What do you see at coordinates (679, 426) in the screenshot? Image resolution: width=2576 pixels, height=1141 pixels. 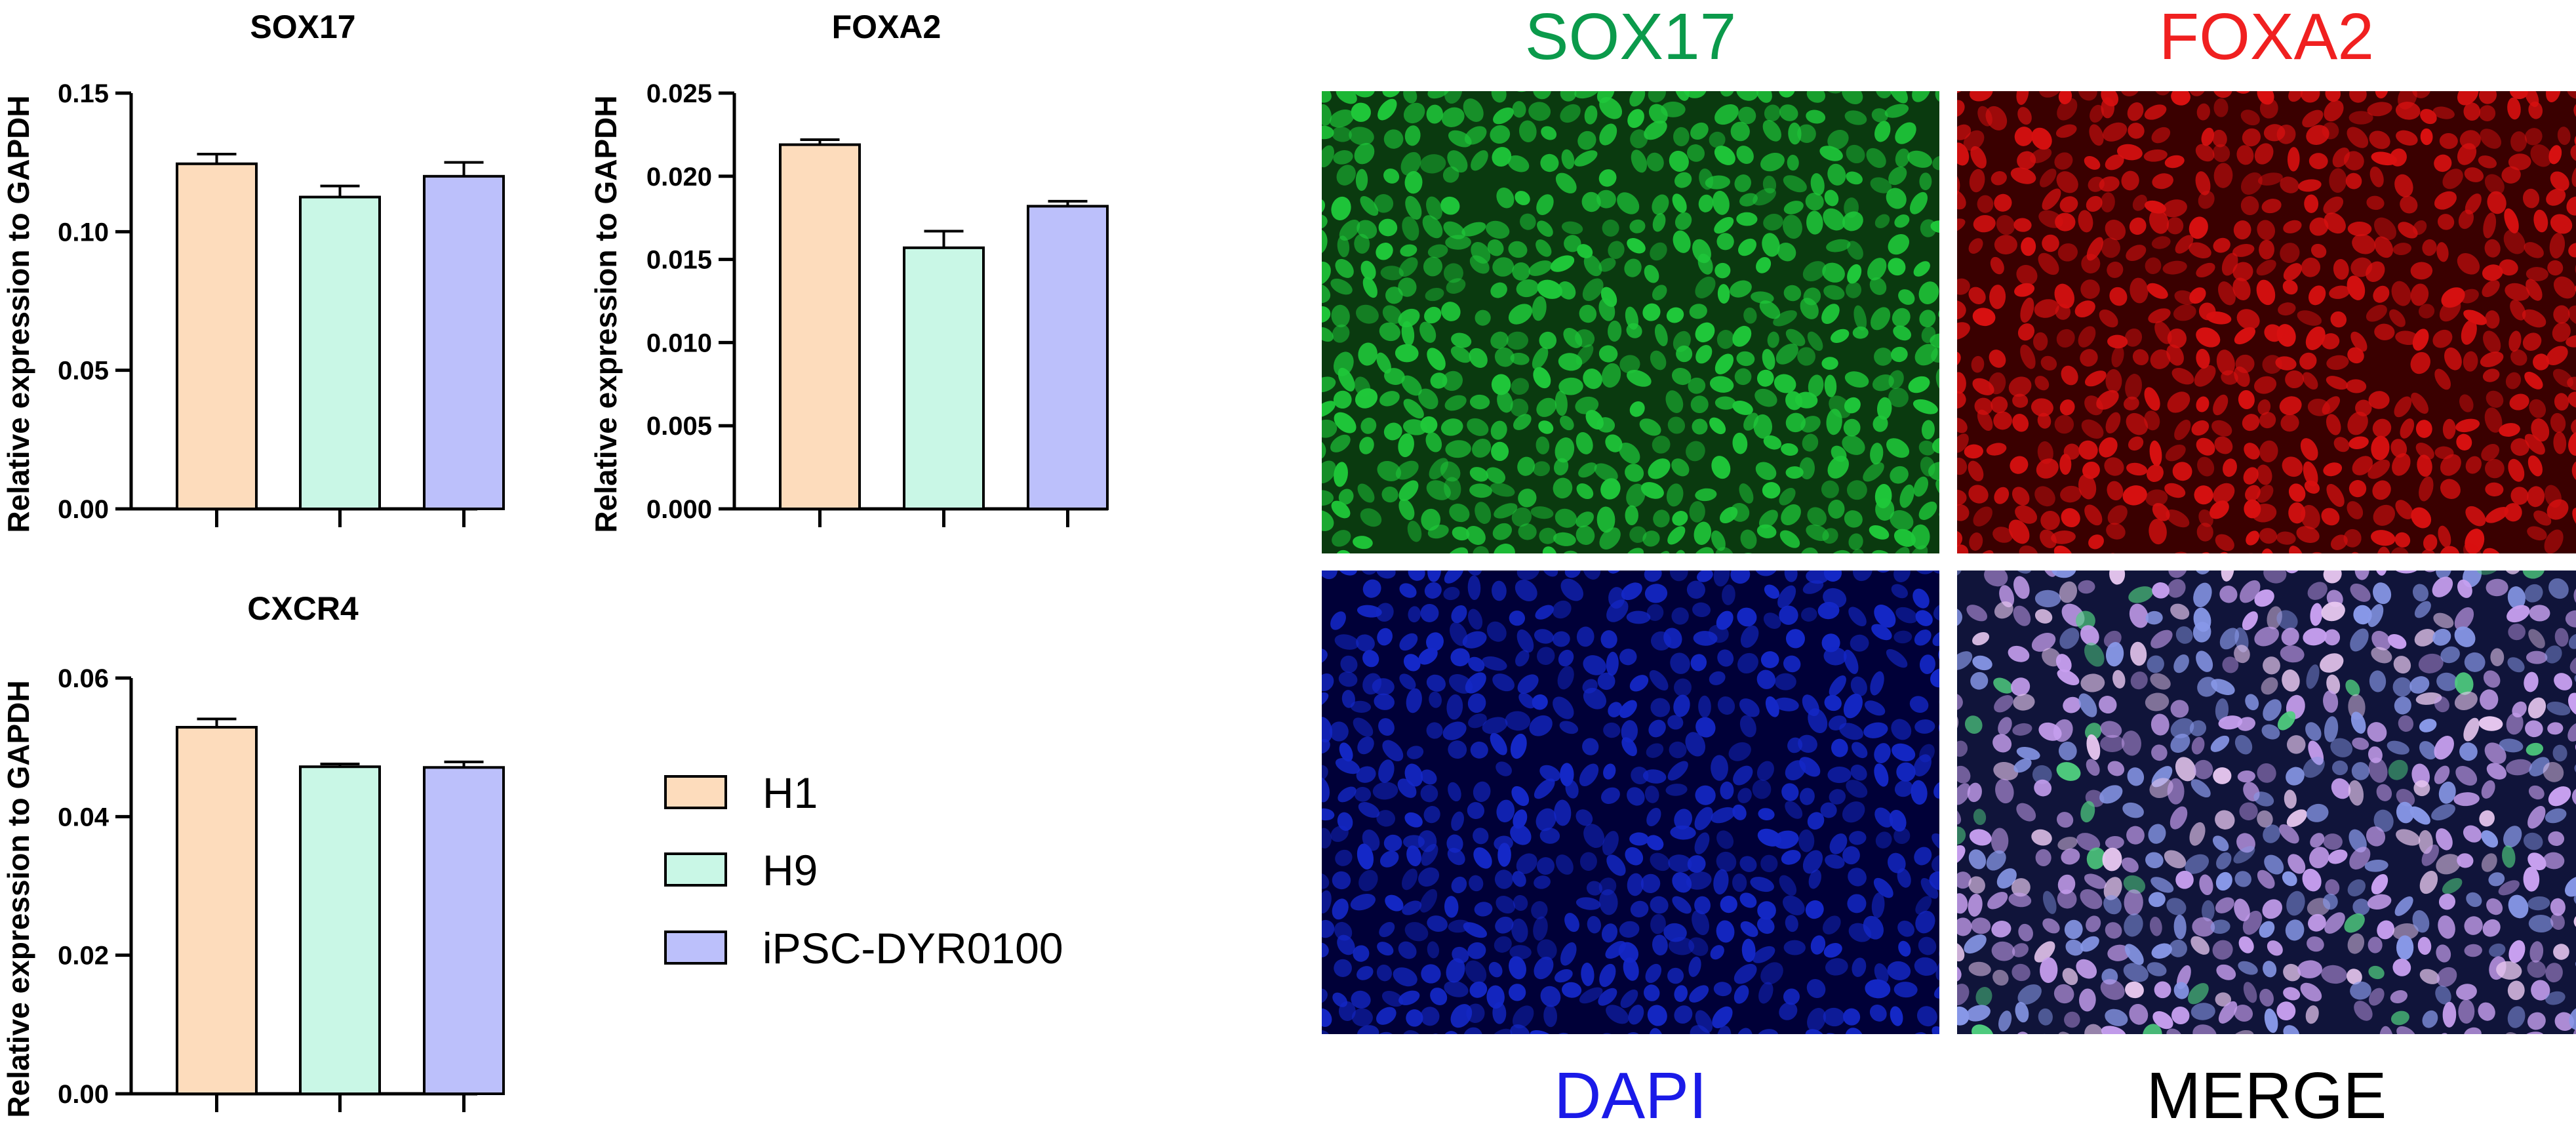 I see `y-tick-label: 0.005` at bounding box center [679, 426].